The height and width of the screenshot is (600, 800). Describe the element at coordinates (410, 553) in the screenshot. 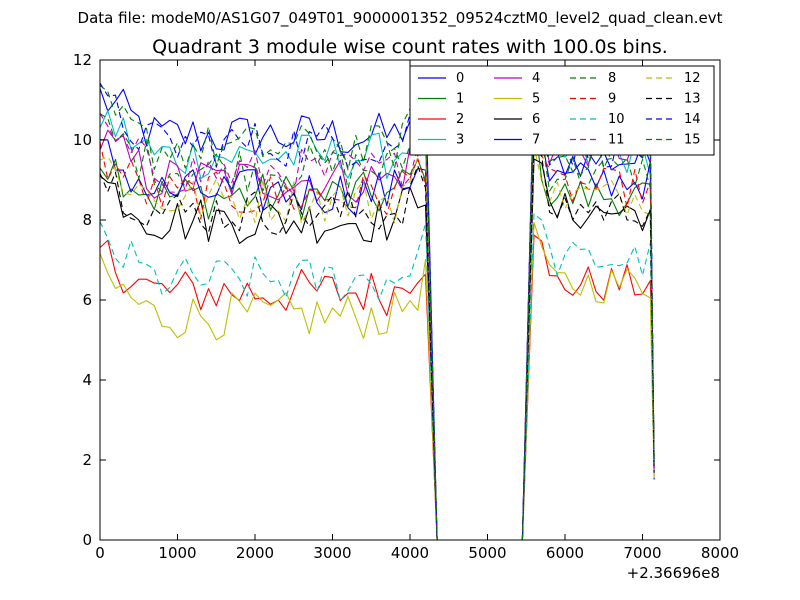

I see `x-tick-label: 4000` at that location.